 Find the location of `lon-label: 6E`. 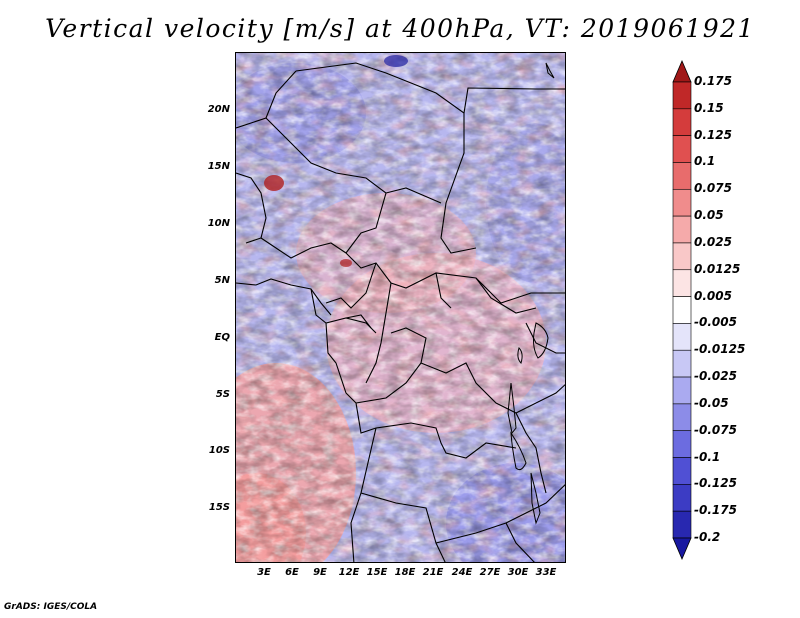

lon-label: 6E is located at coordinates (292, 572).